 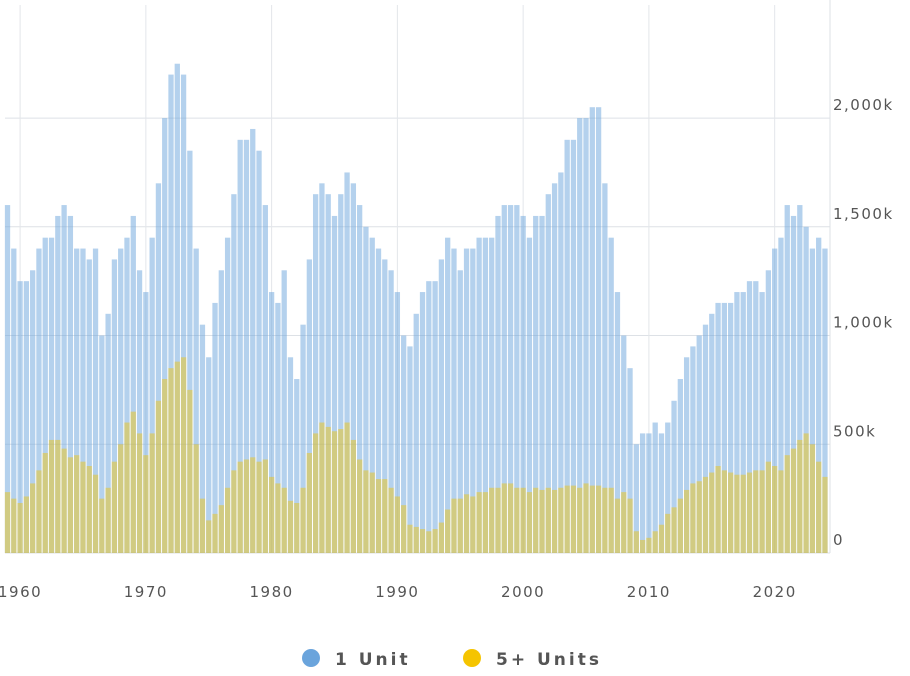 What do you see at coordinates (523, 592) in the screenshot?
I see `x-tick-label: 2000` at bounding box center [523, 592].